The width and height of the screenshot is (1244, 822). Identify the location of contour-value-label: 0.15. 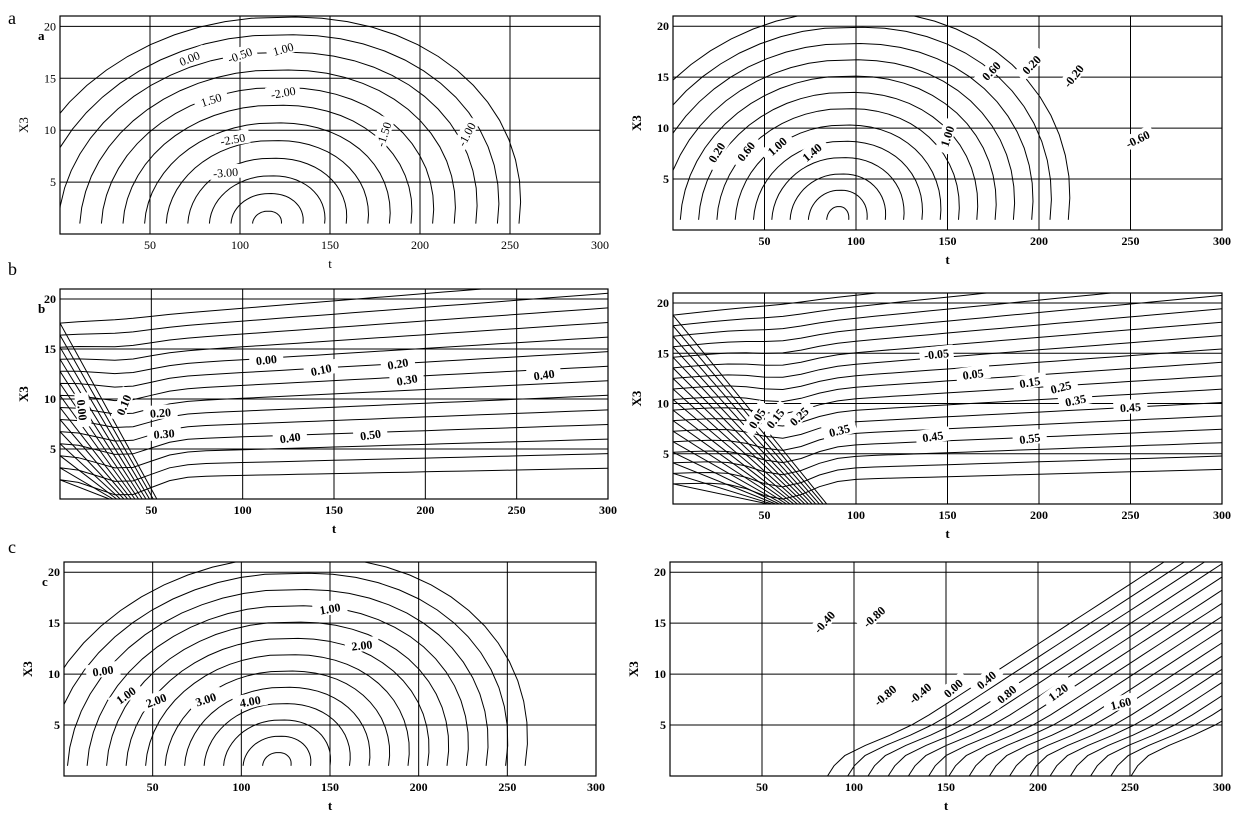
(1029, 382).